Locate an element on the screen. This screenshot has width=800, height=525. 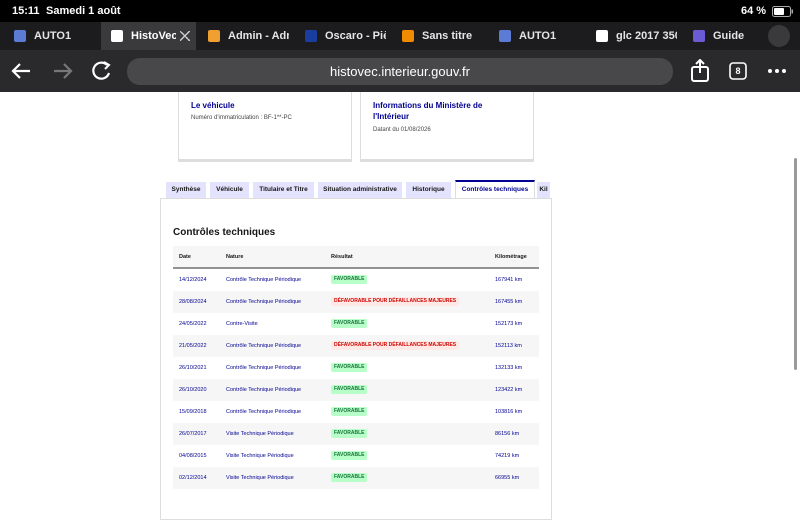
panel-title: Contrôles techniques is located at coordinates (224, 232).